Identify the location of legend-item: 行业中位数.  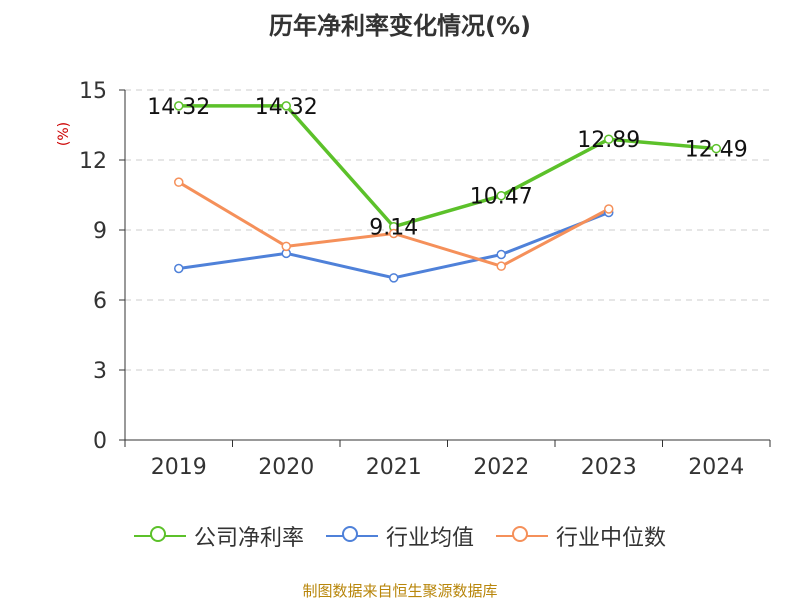
(581, 536).